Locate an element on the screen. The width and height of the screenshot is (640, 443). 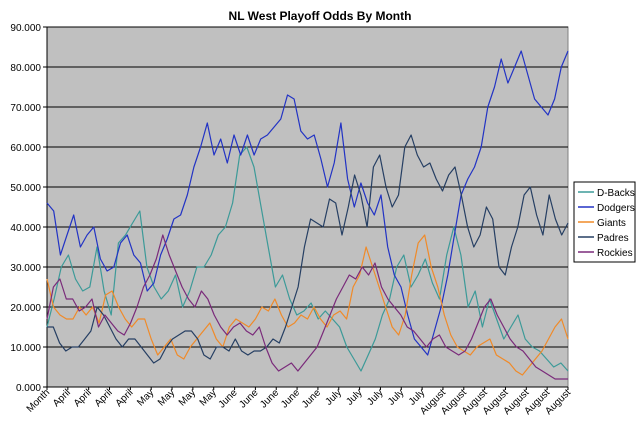
y-tick-label: 60.000 is located at coordinates (25, 148).